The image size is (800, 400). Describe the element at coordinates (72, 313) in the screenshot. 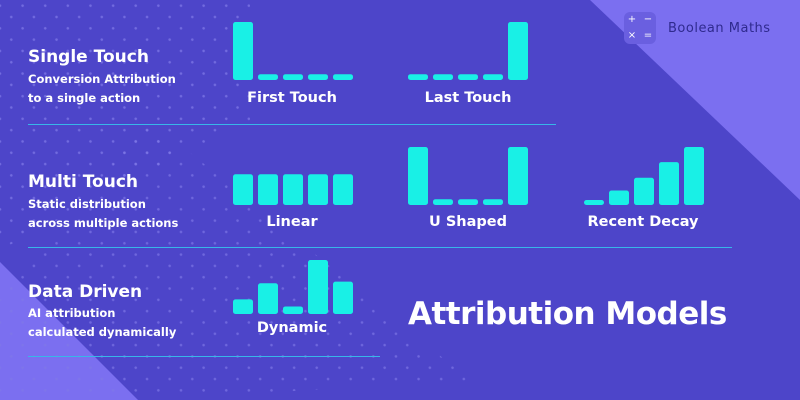

I see `subtitle-line: AI attribution` at that location.